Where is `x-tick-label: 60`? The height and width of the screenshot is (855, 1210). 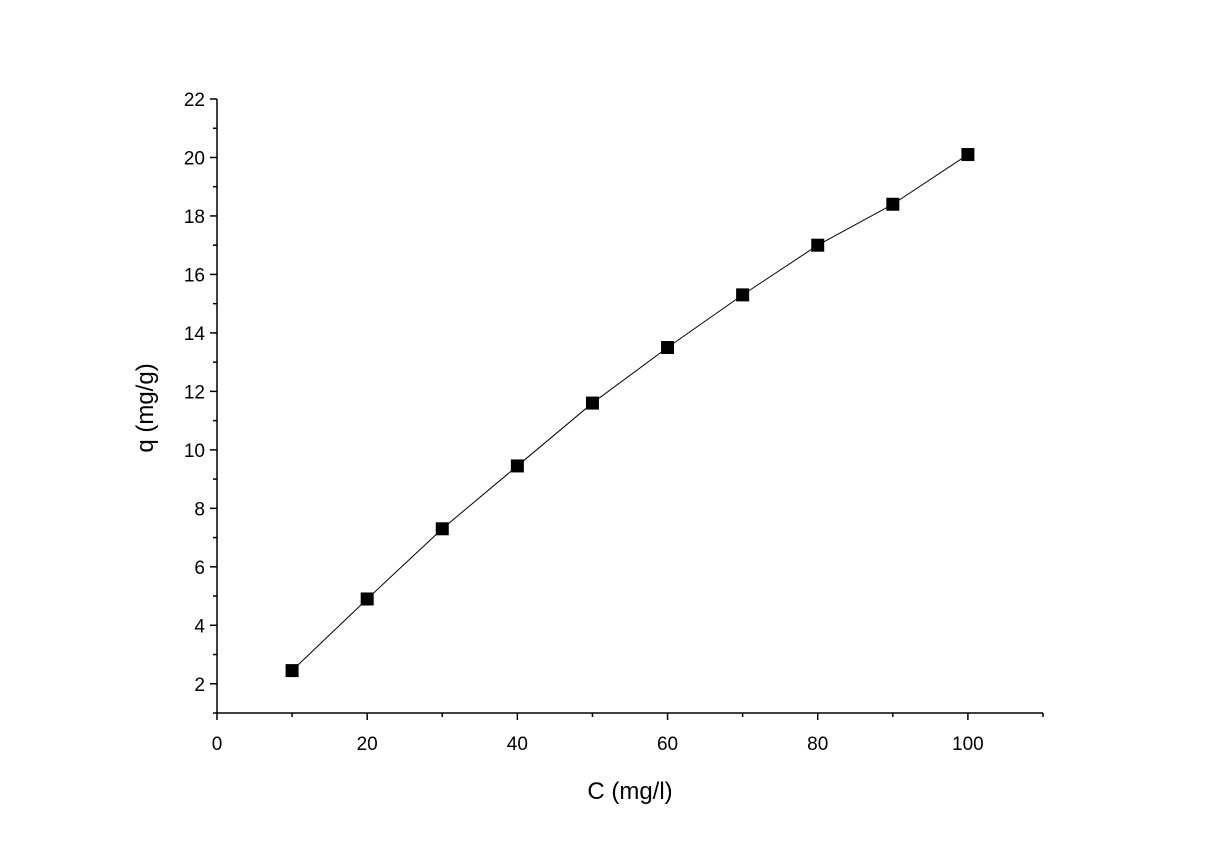 x-tick-label: 60 is located at coordinates (667, 744).